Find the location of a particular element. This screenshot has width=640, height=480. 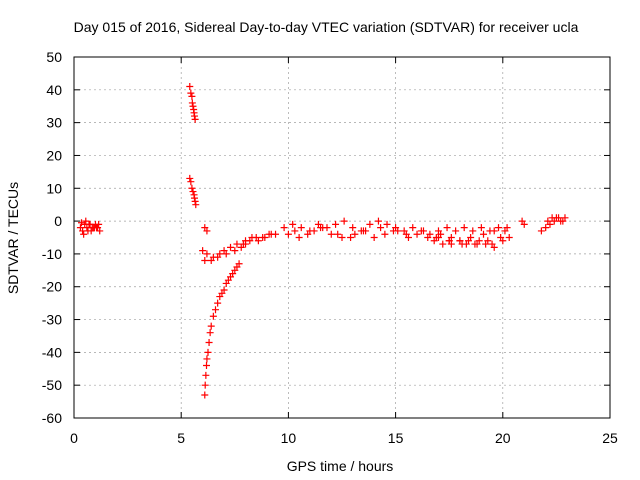

tick-label-x: 15 is located at coordinates (396, 438).